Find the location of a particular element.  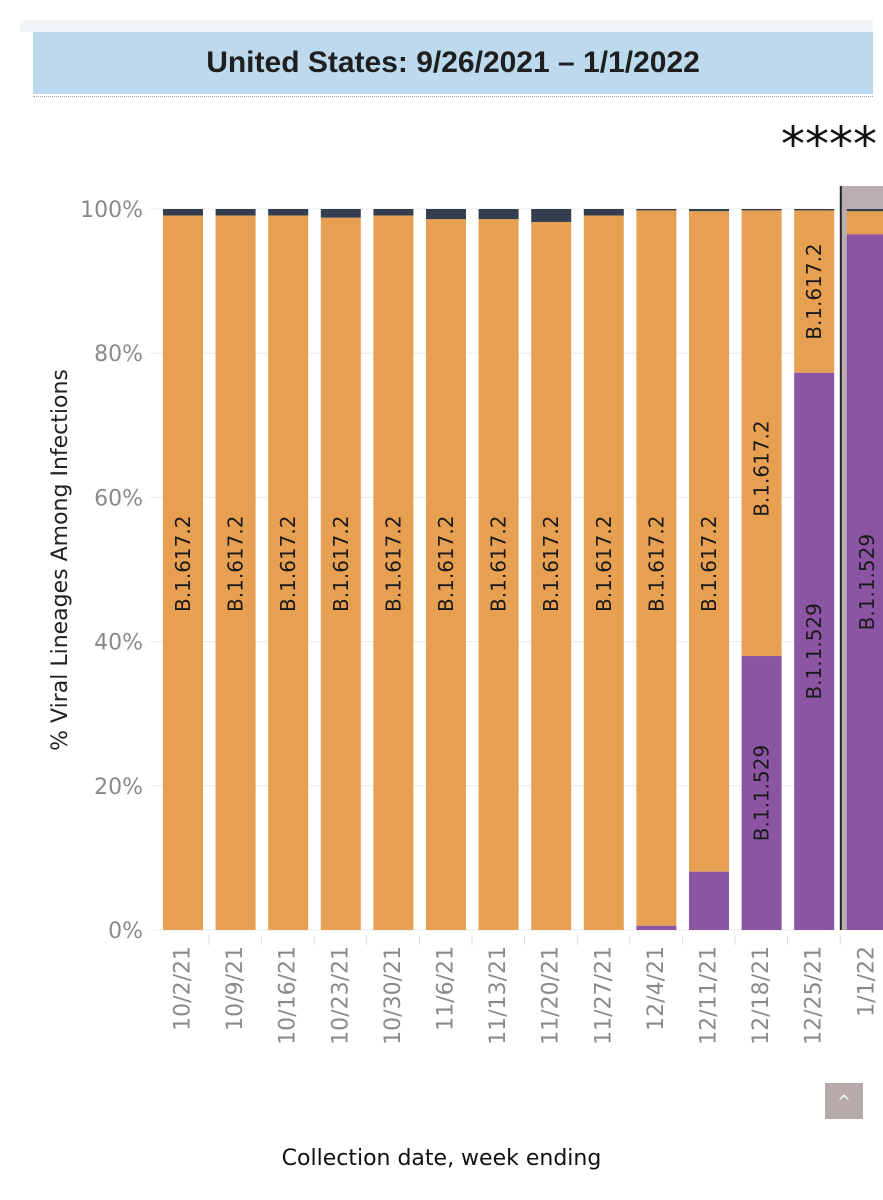

y-tick-label: 0% is located at coordinates (125, 931).